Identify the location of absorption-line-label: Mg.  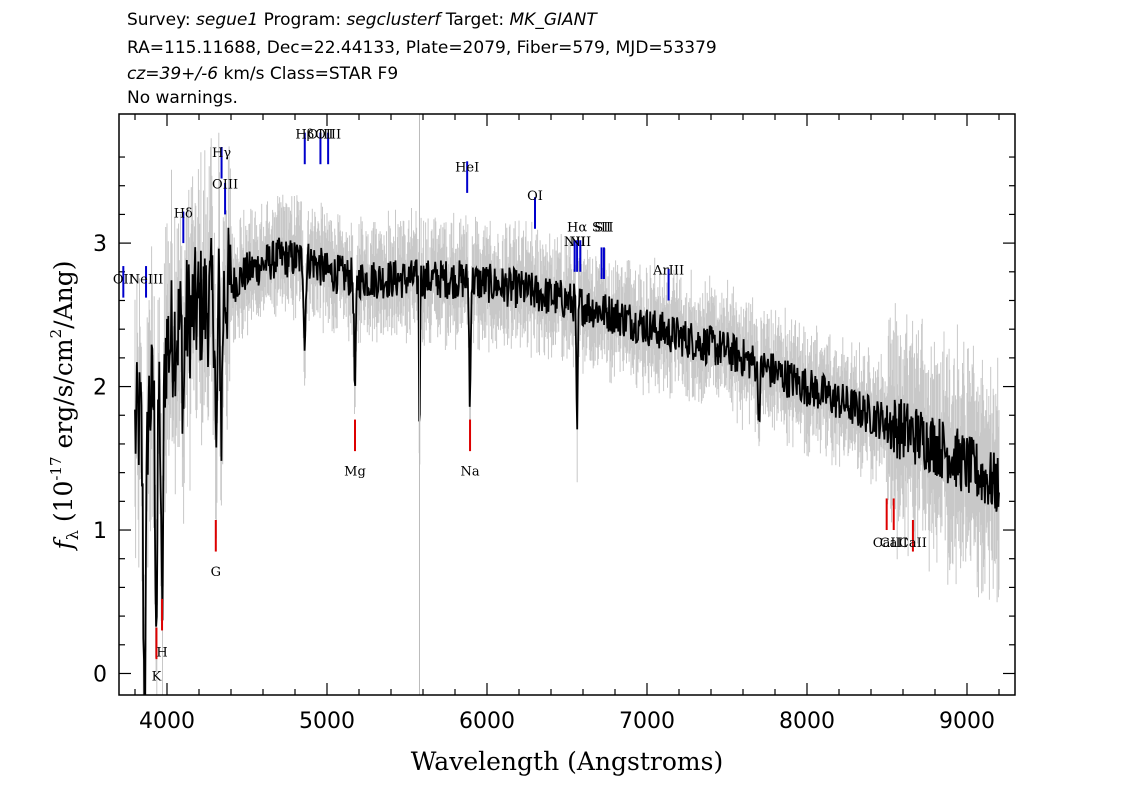
(355, 472).